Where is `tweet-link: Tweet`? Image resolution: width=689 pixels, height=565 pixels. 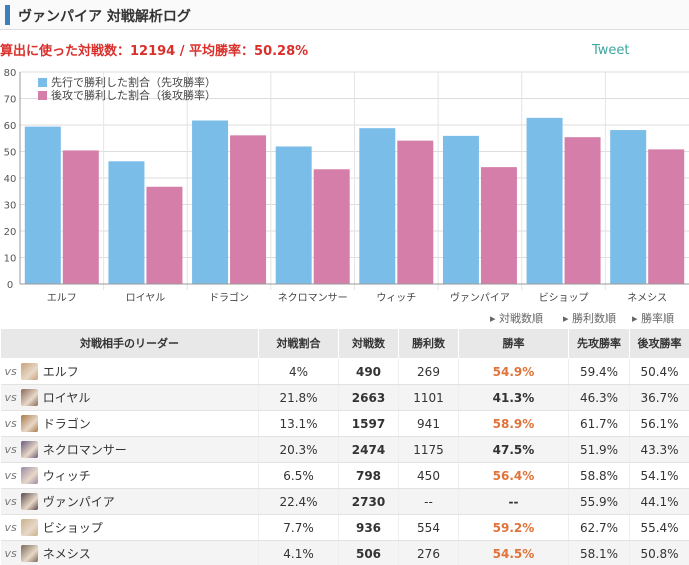
tweet-link: Tweet is located at coordinates (611, 50).